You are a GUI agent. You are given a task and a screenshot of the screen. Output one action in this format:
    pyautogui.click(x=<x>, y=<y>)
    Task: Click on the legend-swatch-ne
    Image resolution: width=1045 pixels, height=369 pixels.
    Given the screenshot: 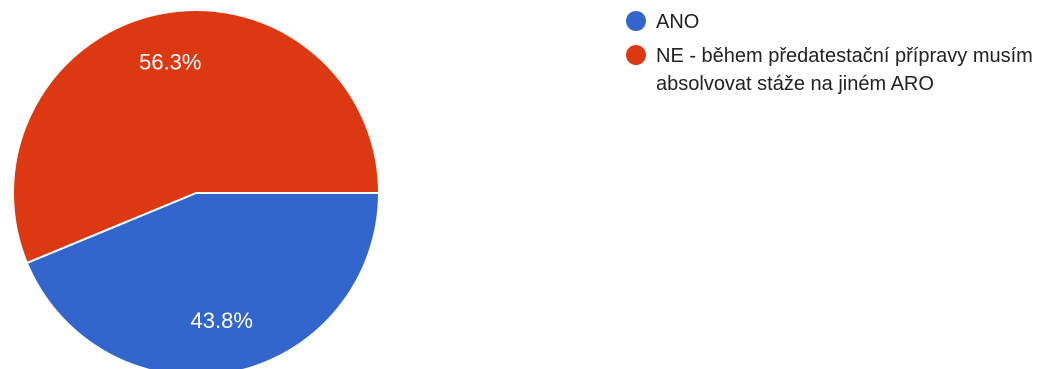 What is the action you would take?
    pyautogui.click(x=636, y=55)
    